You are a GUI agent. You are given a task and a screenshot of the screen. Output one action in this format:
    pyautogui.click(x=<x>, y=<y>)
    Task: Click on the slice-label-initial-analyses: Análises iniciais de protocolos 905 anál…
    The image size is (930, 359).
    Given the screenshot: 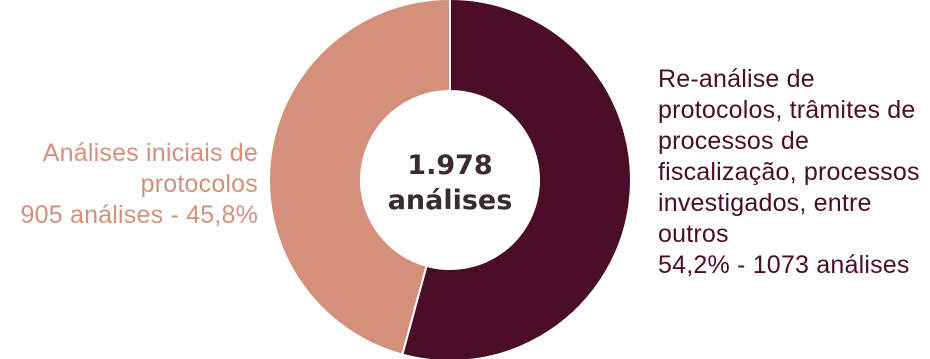 What is the action you would take?
    pyautogui.click(x=139, y=184)
    